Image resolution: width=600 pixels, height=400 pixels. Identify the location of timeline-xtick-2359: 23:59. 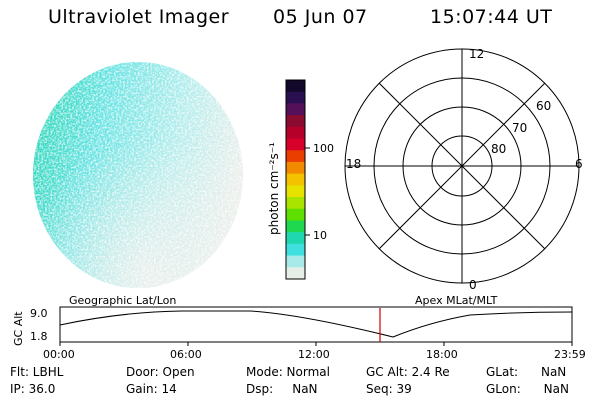
(570, 354).